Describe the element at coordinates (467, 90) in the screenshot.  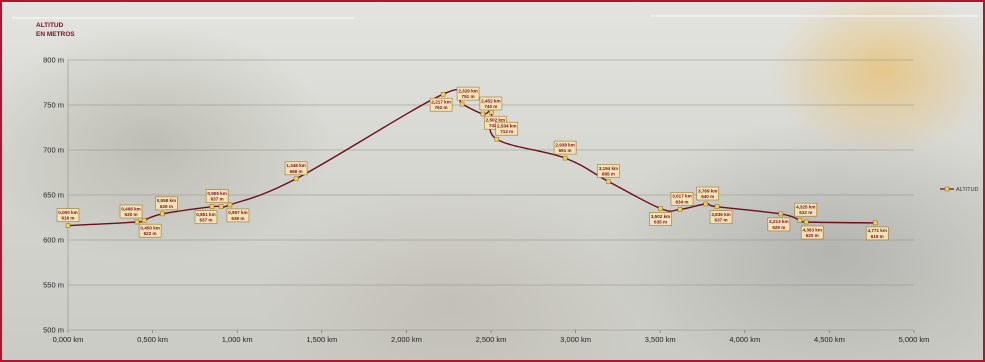
I see `data-label-km: 2,329 km` at that location.